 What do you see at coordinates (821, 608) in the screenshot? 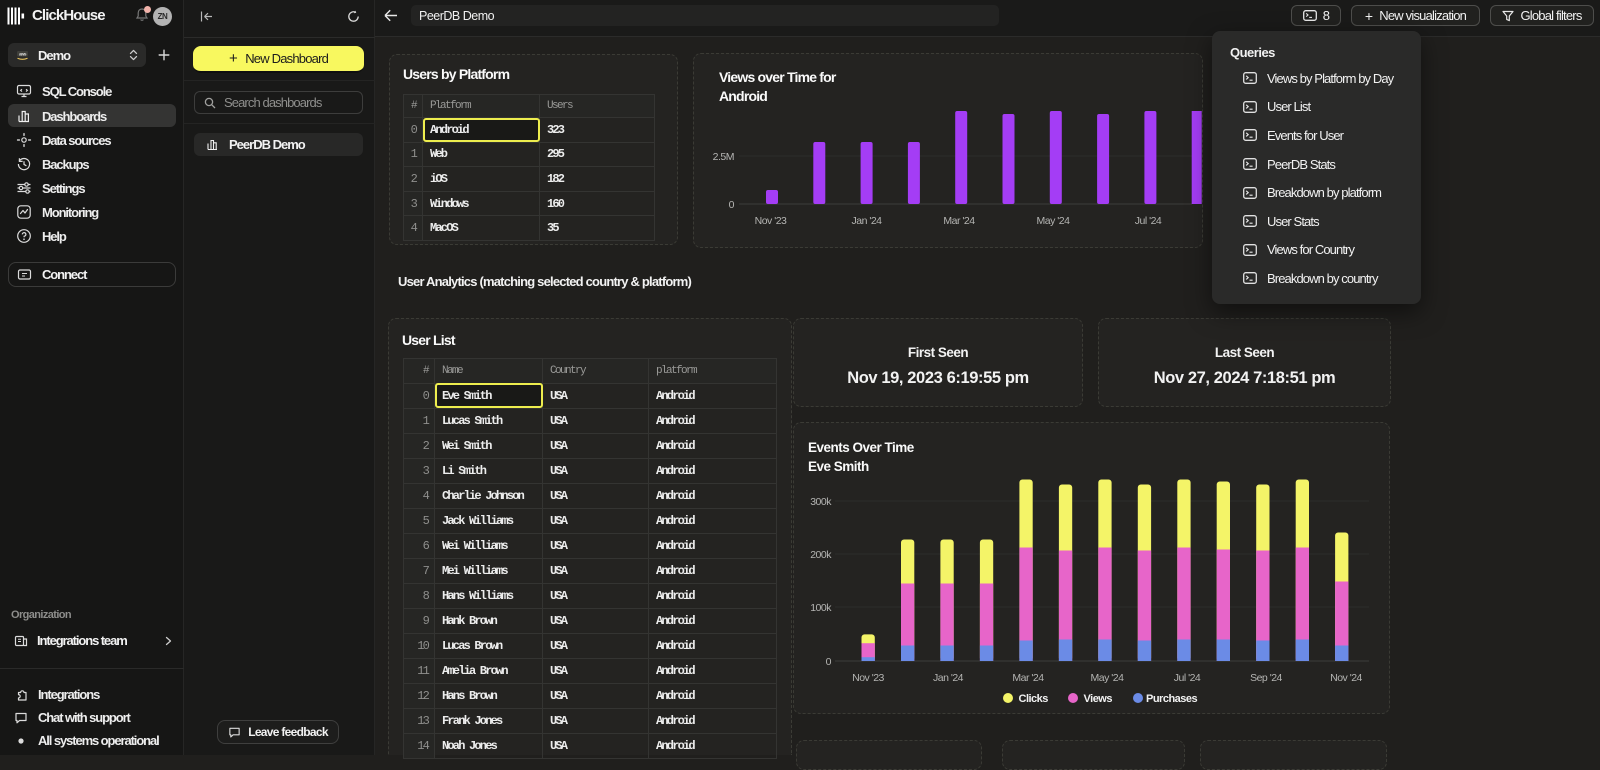
I see `svg-text: 100k` at bounding box center [821, 608].